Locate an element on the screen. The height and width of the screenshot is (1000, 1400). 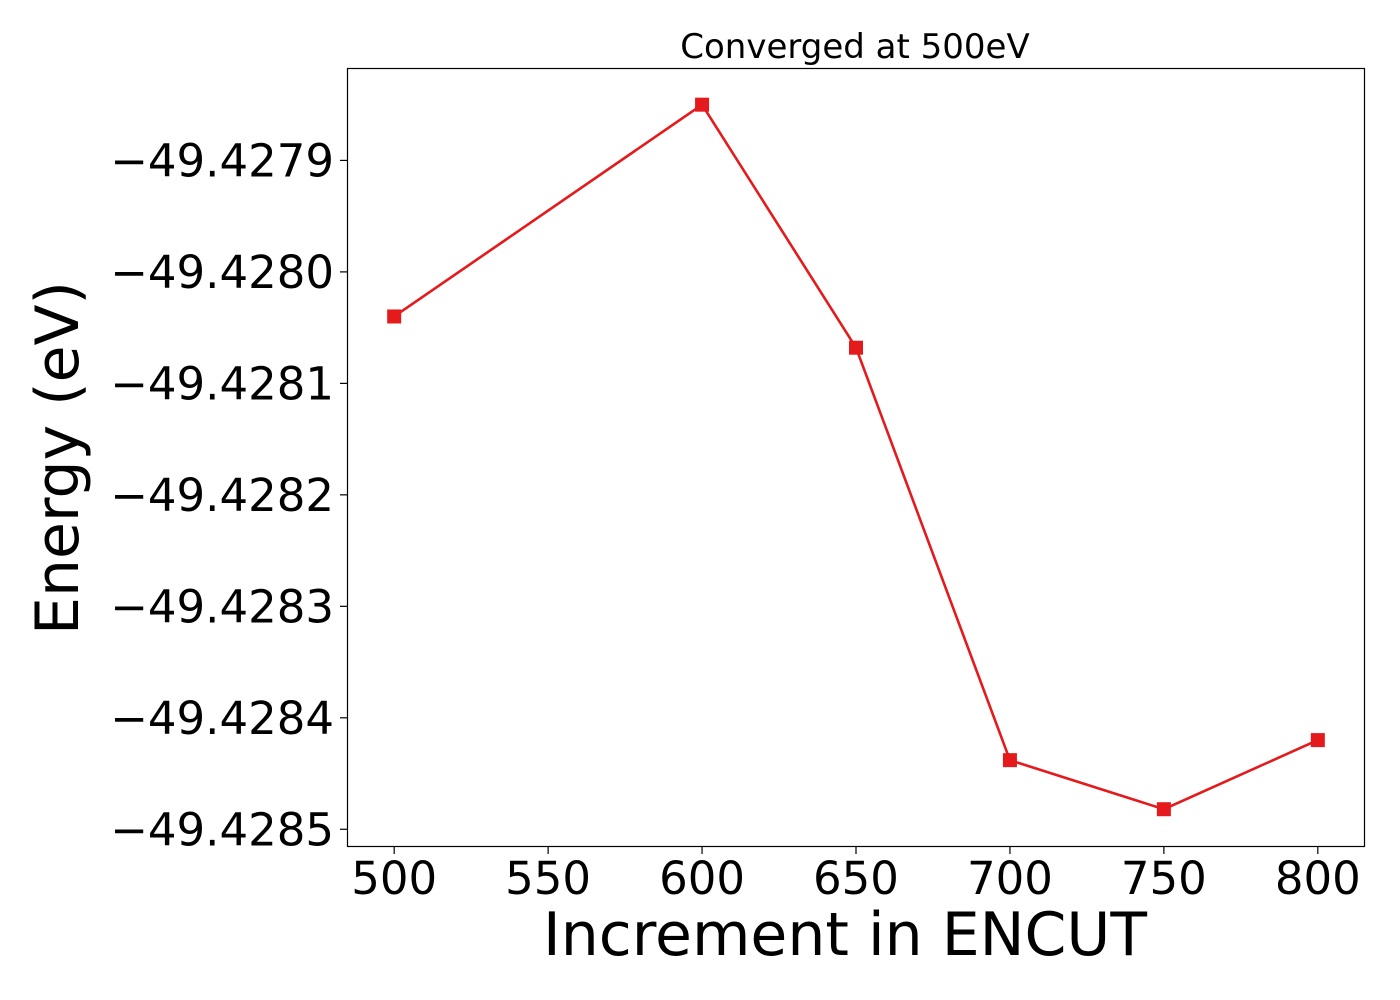
x-tick-label: 600 is located at coordinates (702, 878).